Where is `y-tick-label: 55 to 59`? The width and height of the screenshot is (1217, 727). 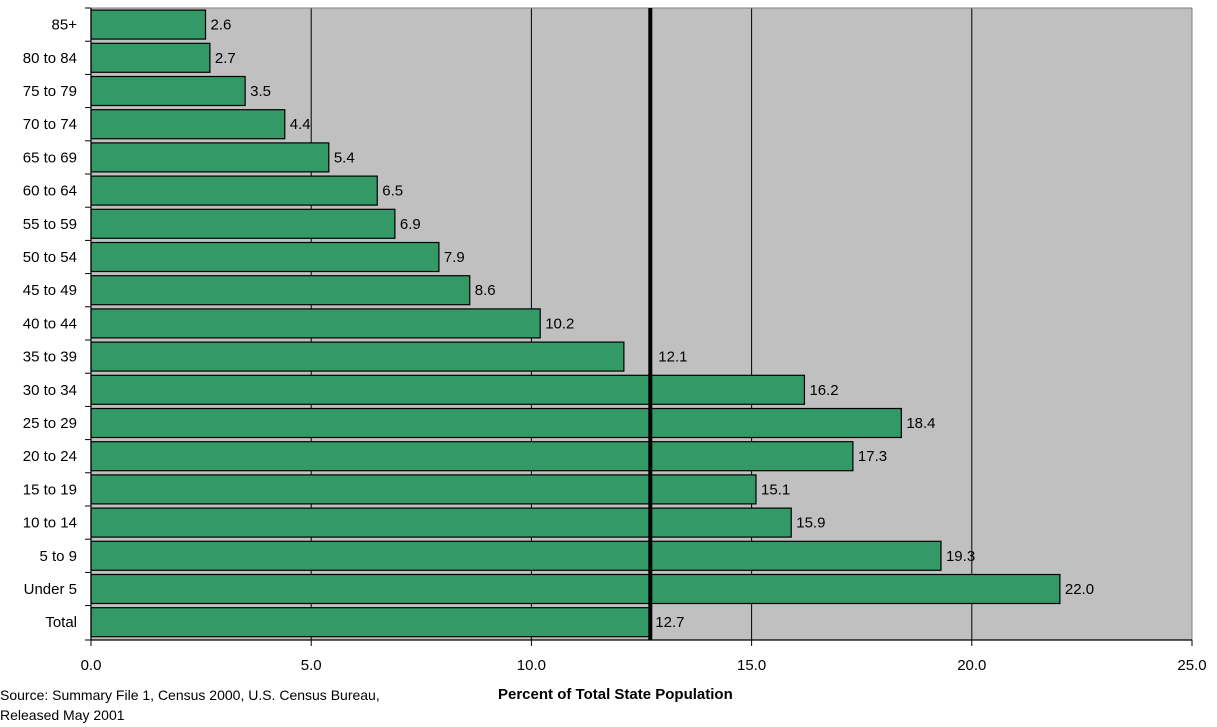
y-tick-label: 55 to 59 is located at coordinates (50, 224).